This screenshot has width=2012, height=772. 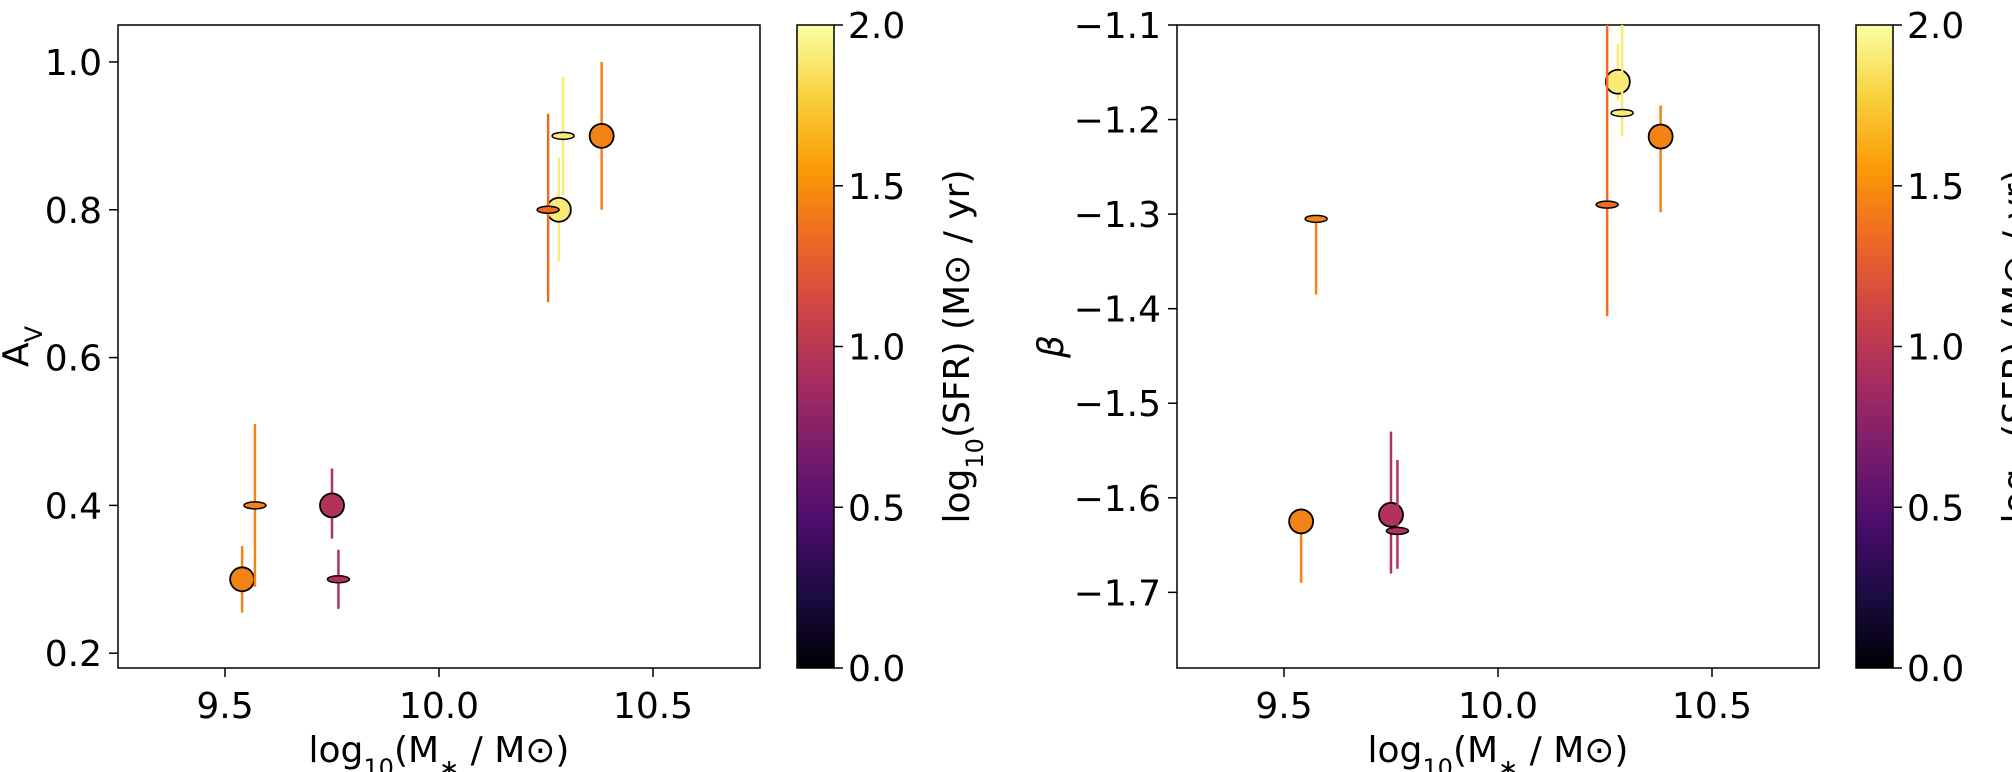 What do you see at coordinates (1874, 346) in the screenshot?
I see `right-colorbar-bar` at bounding box center [1874, 346].